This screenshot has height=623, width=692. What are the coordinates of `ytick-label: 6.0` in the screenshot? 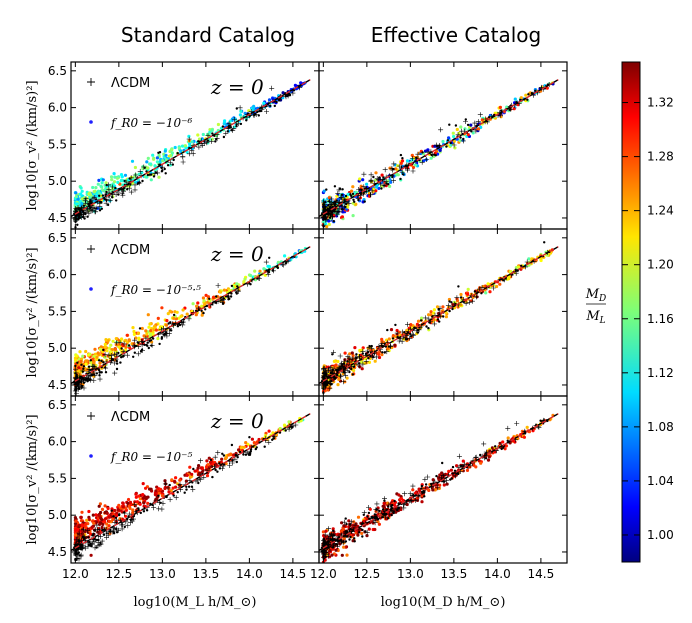 It's located at (57, 275).